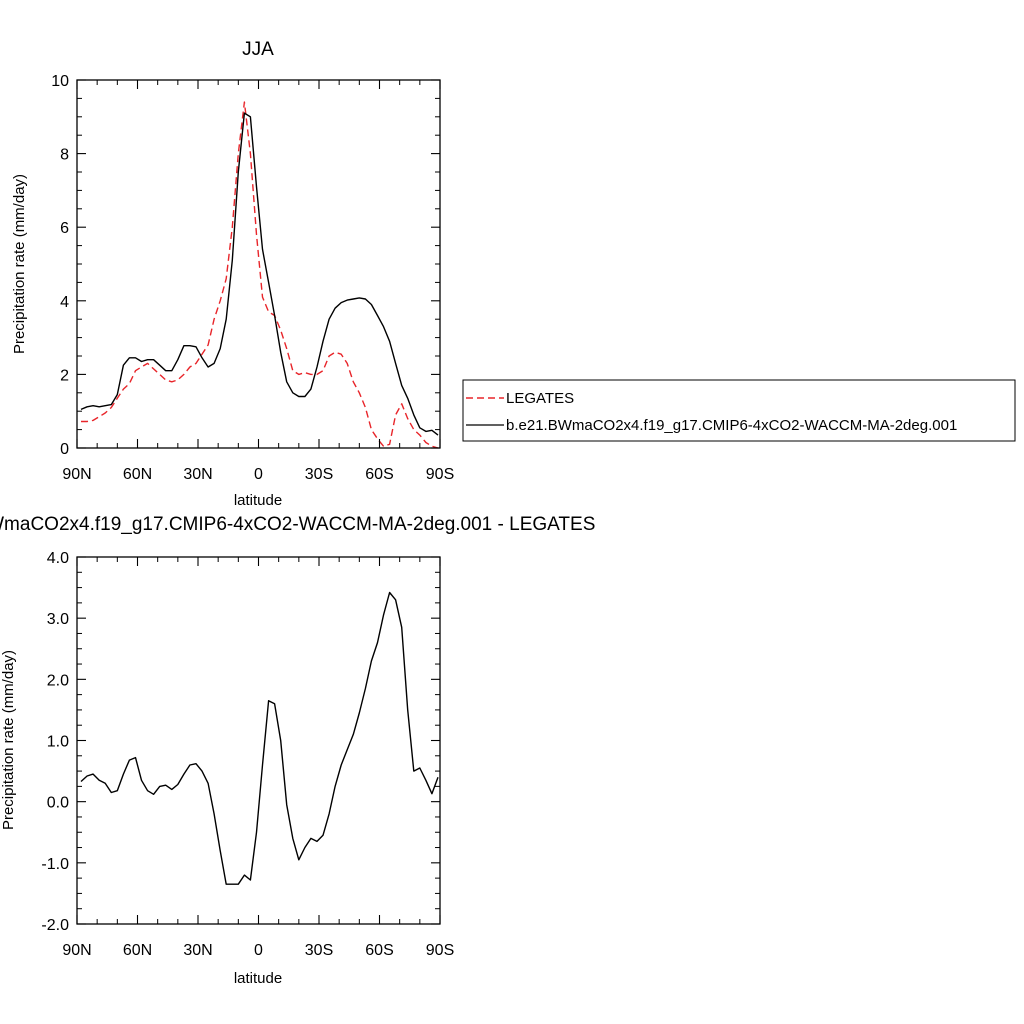 This screenshot has height=1024, width=1024. Describe the element at coordinates (58, 558) in the screenshot. I see `bottom-y-tick-label: 4.0` at that location.